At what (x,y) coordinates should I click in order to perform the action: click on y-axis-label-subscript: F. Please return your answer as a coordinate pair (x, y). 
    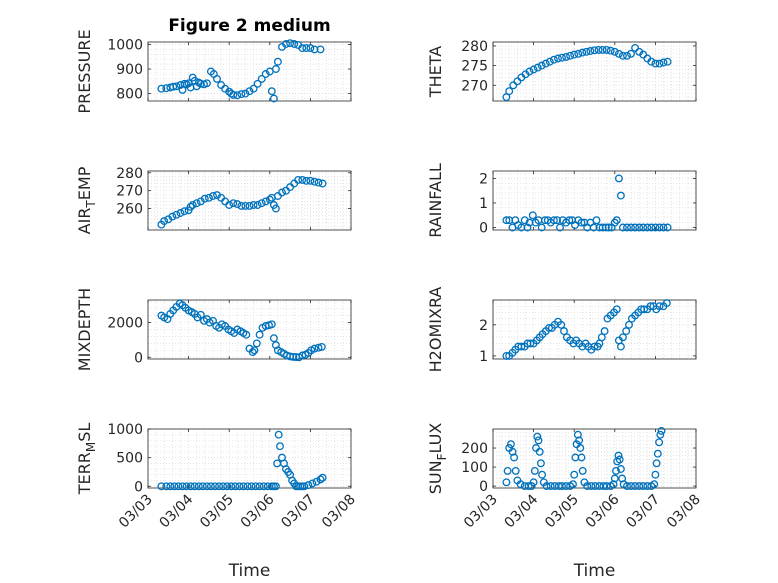
    Looking at the image, I should click on (442, 456).